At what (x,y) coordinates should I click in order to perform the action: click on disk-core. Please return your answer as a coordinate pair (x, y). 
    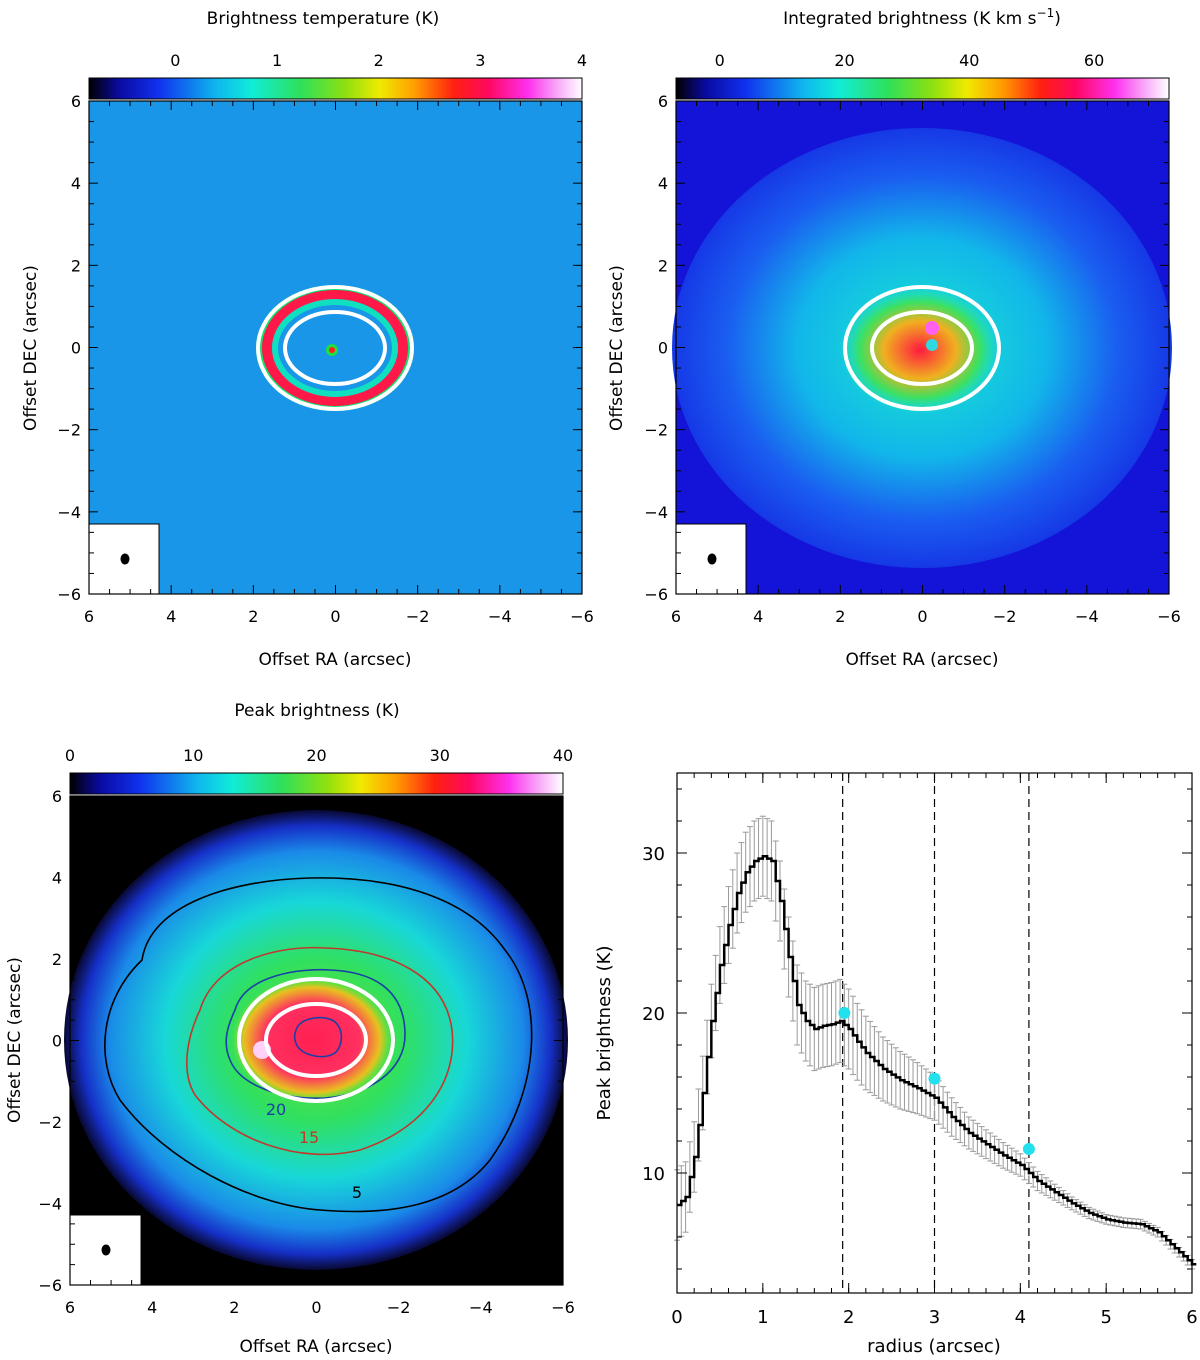
    Looking at the image, I should click on (920, 350).